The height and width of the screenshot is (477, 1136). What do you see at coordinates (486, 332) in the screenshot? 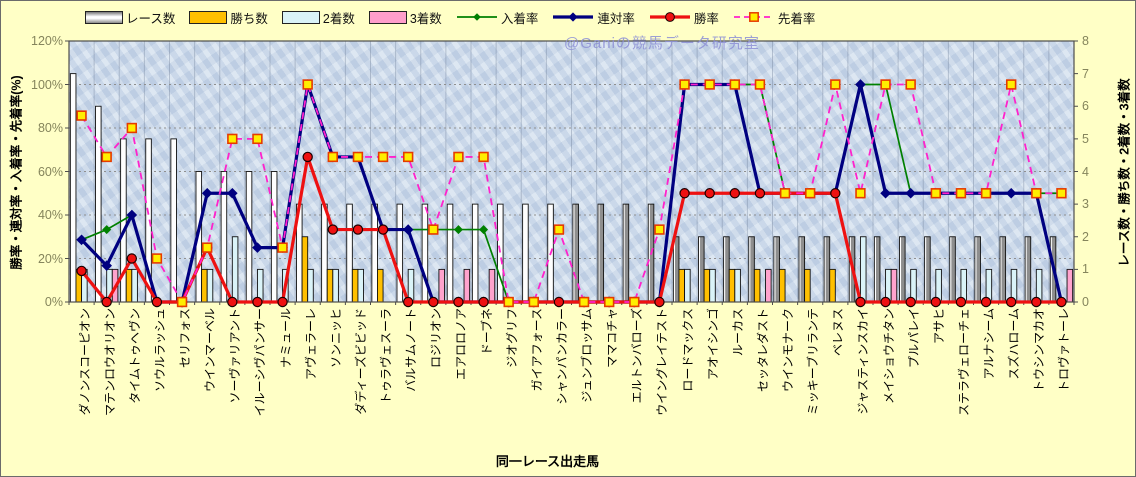
I see `x-category-label: ドーブネ` at bounding box center [486, 332].